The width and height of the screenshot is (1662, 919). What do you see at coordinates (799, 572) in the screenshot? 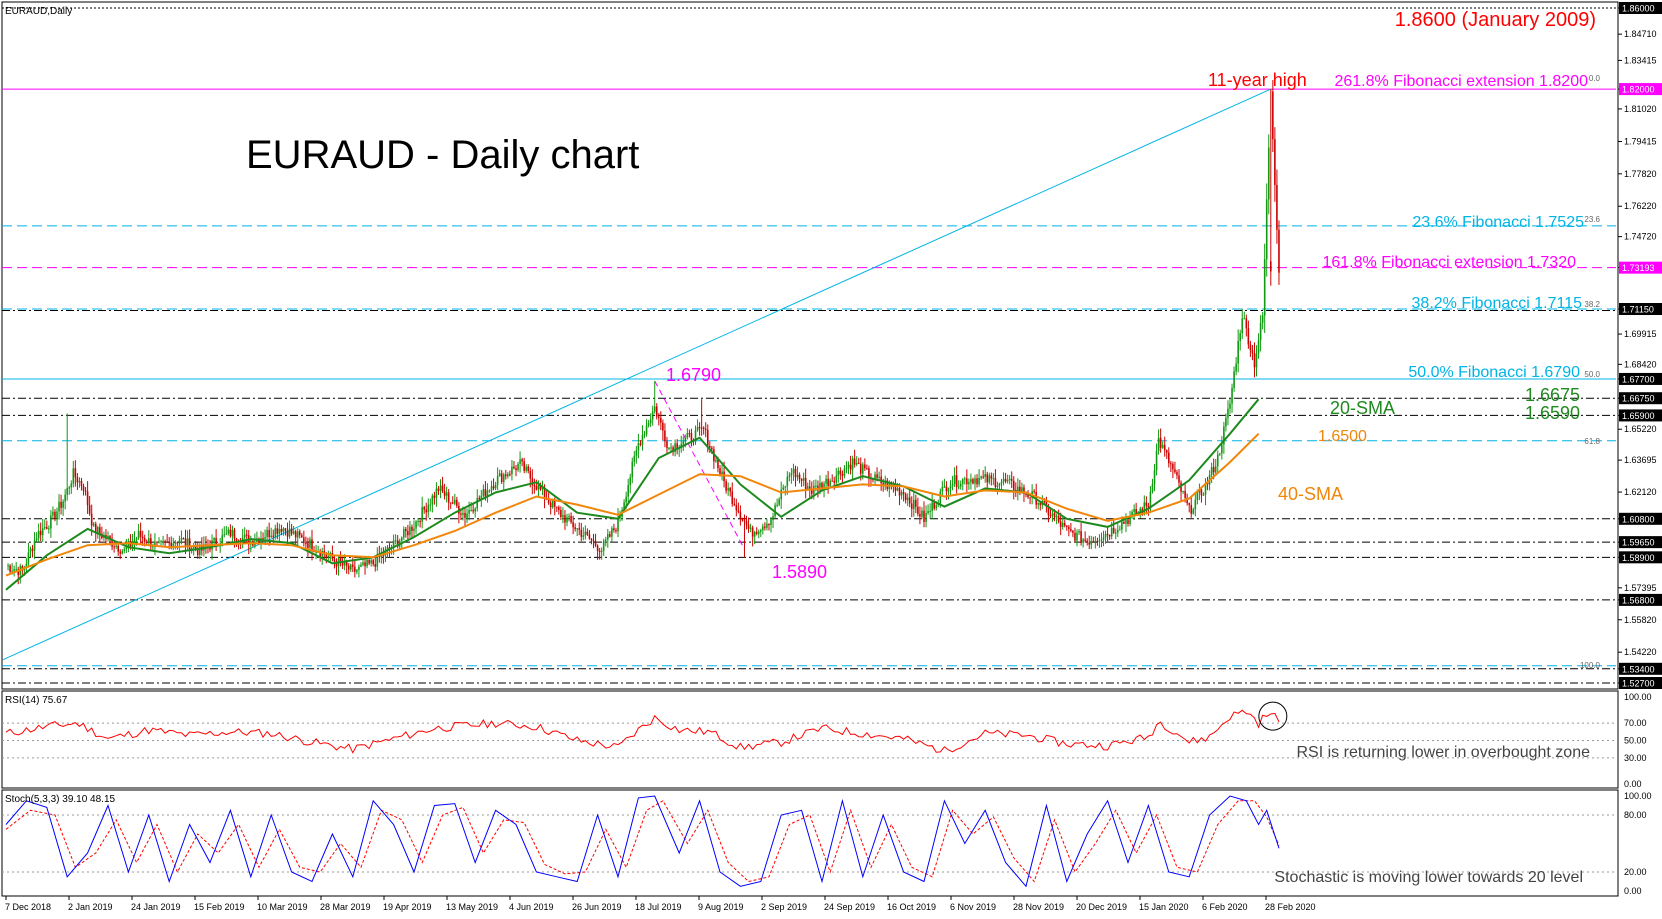
I see `label-low-15890: 1.5890` at bounding box center [799, 572].